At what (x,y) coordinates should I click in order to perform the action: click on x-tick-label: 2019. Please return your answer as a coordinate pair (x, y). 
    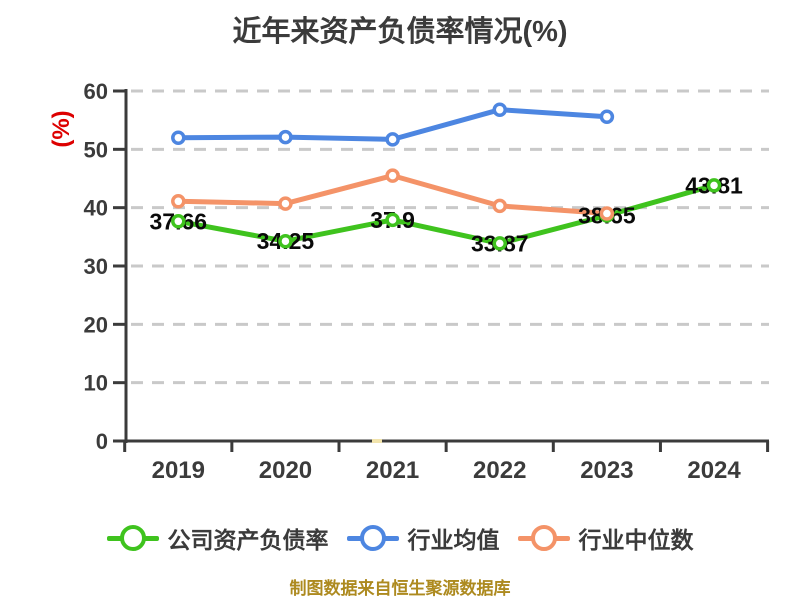
    Looking at the image, I should click on (178, 470).